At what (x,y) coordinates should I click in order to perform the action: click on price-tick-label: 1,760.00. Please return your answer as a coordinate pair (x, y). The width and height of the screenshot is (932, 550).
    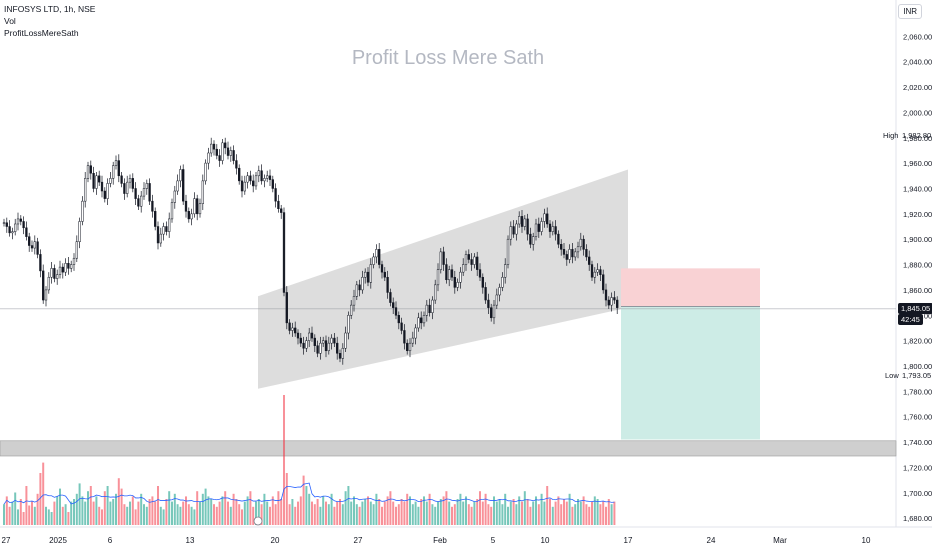
    Looking at the image, I should click on (917, 417).